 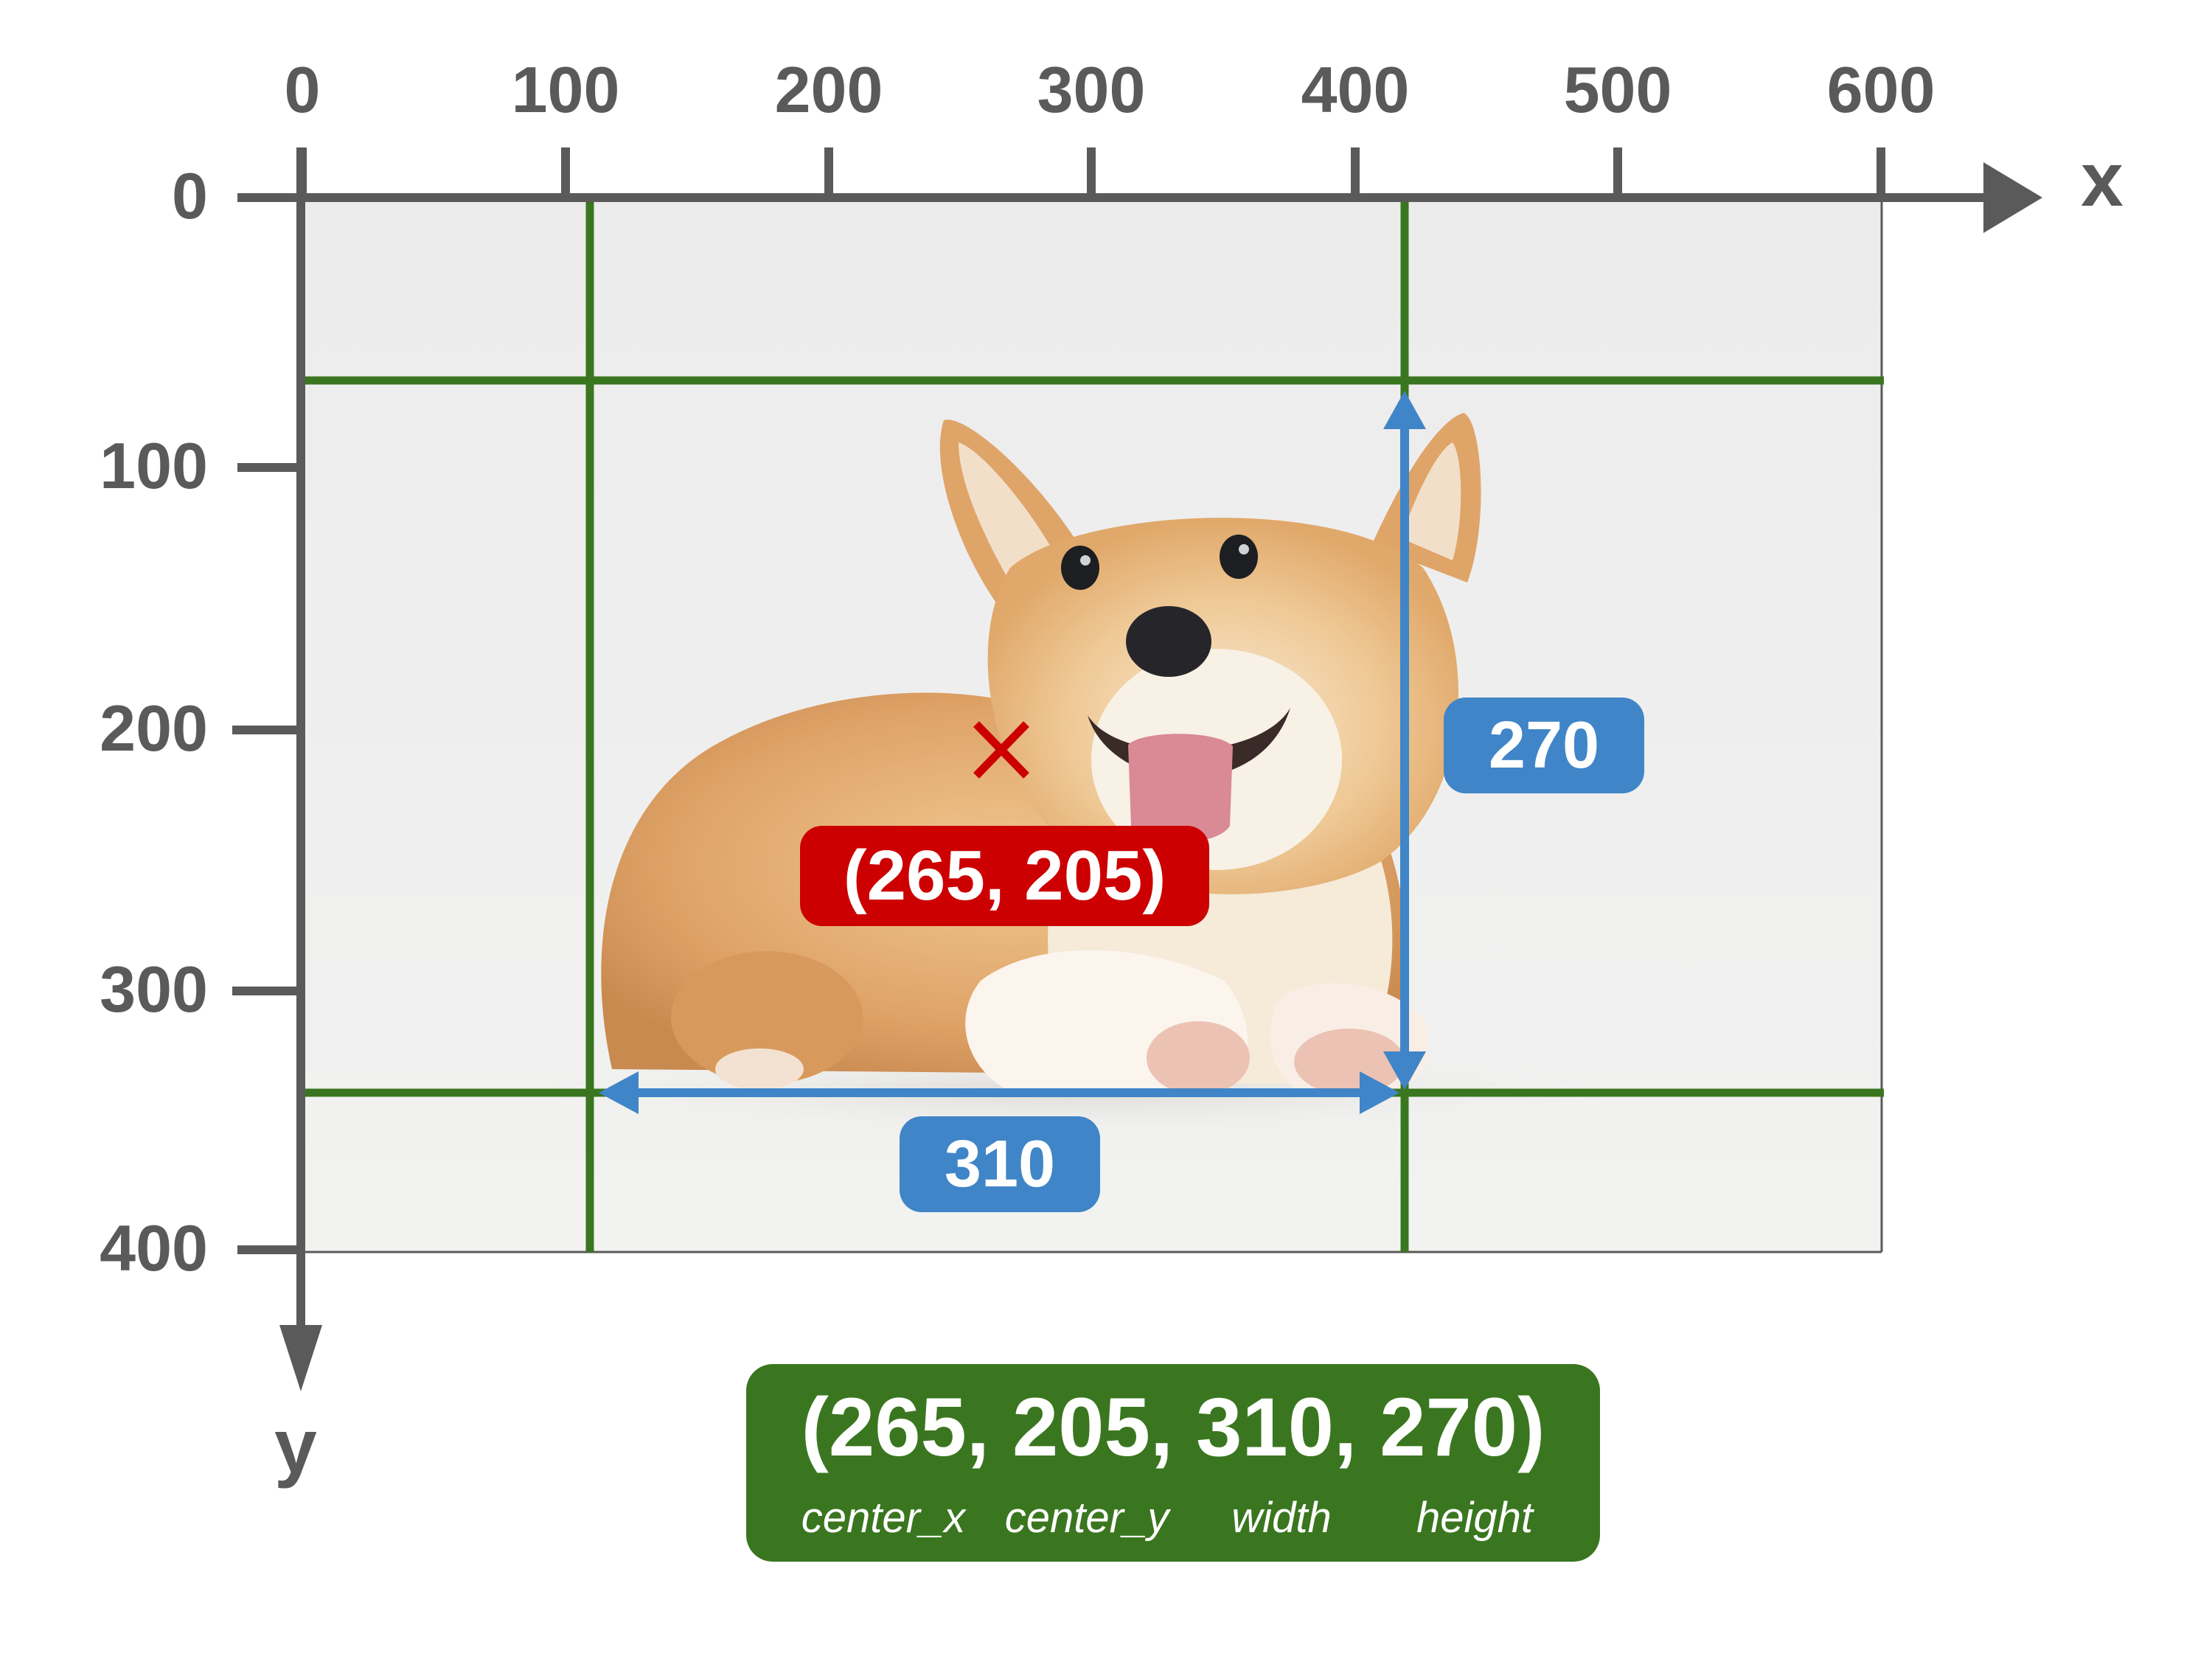 I want to click on height-value: 270, so click(x=1544, y=745).